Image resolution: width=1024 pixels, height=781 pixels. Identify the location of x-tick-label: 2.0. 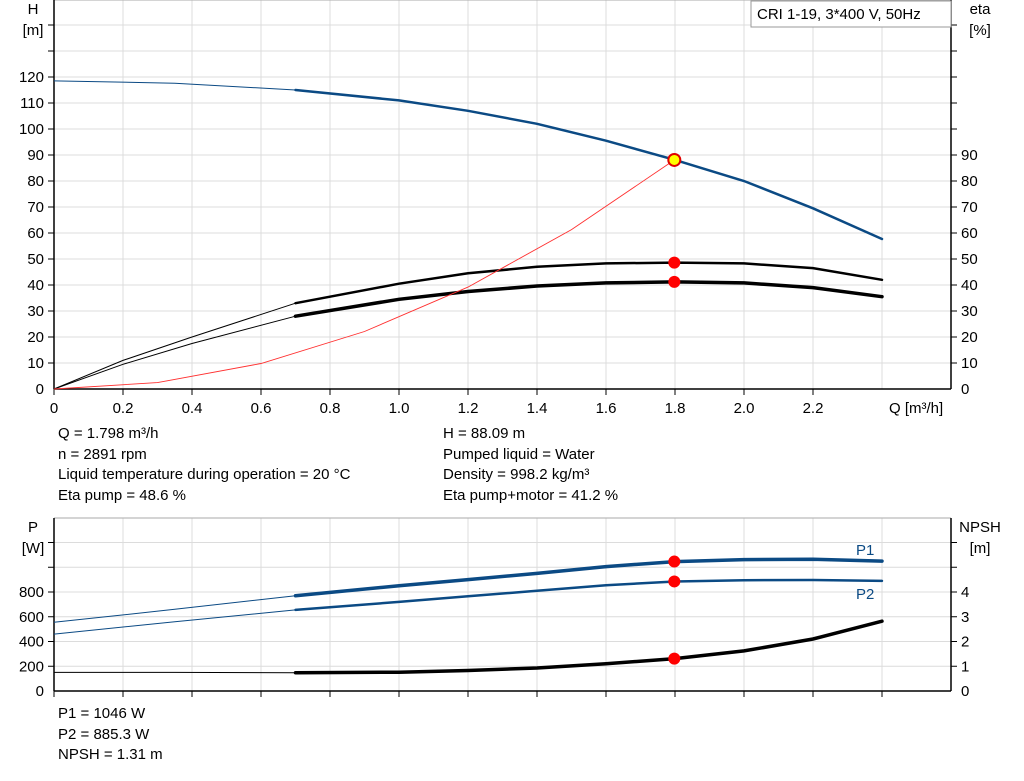
(744, 408).